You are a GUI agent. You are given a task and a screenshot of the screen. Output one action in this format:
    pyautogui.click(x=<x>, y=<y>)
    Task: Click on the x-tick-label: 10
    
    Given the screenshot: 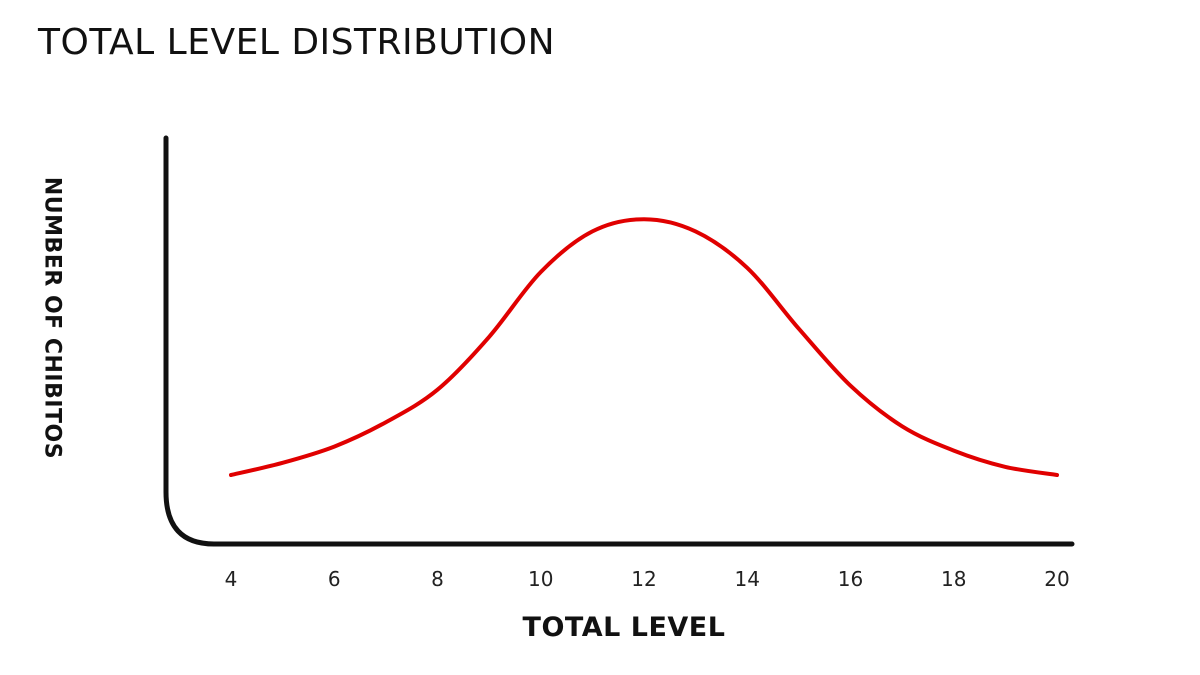 What is the action you would take?
    pyautogui.click(x=540, y=579)
    